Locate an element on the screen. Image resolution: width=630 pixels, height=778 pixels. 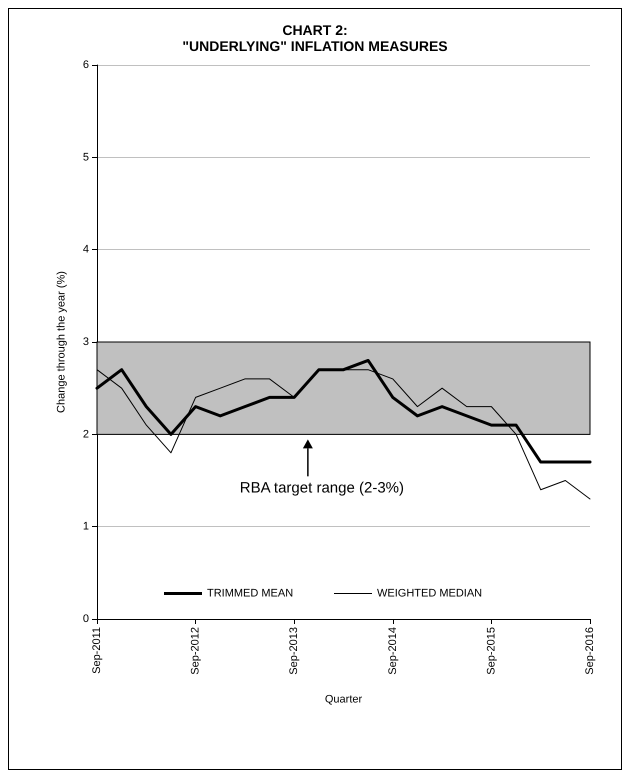
x-tick-label: Sep-2013 is located at coordinates (294, 651).